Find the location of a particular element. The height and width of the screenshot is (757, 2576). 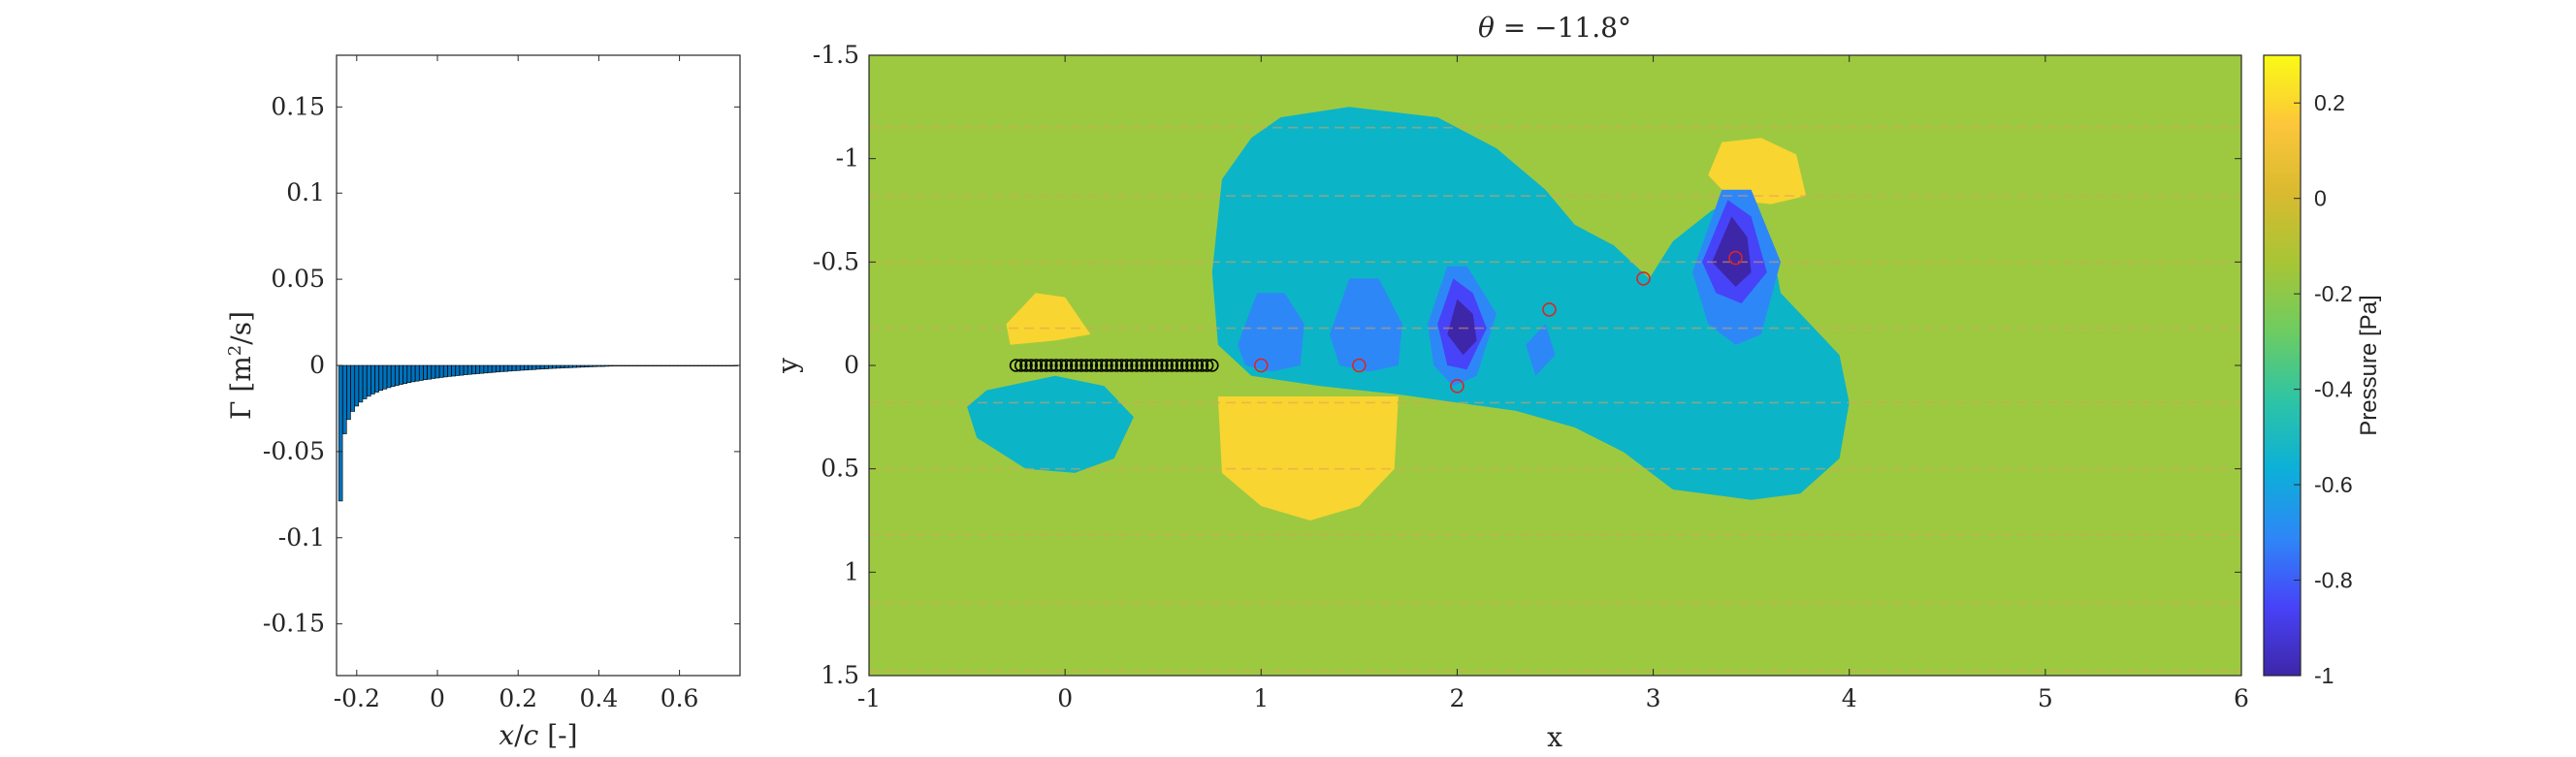

colorbar-title: Pressure [Pa] is located at coordinates (2369, 365).